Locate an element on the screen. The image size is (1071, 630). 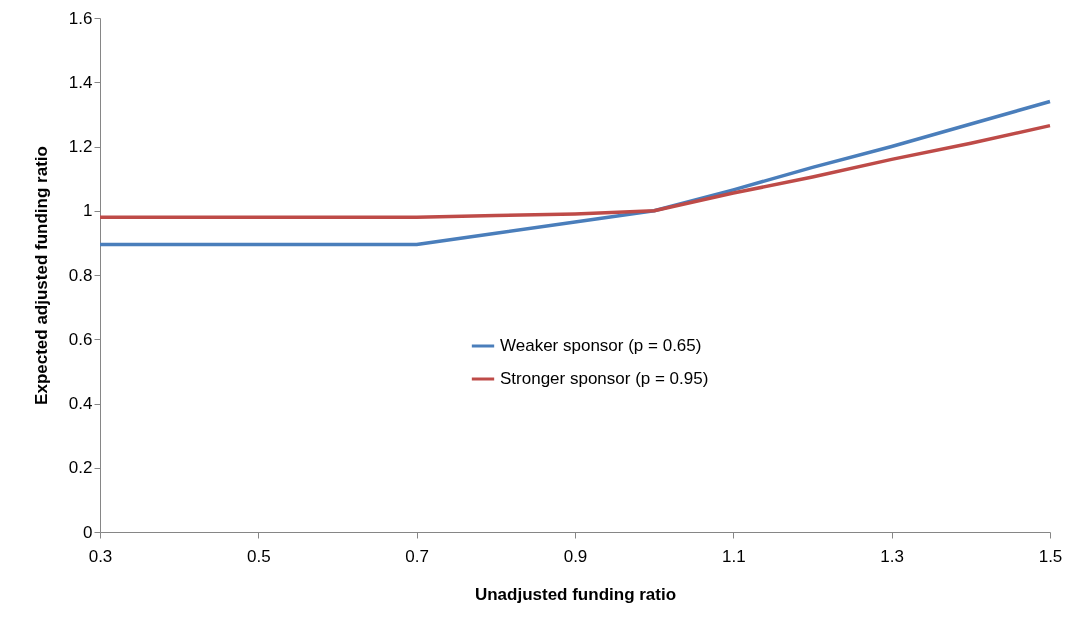
line-series is located at coordinates (575, 171).